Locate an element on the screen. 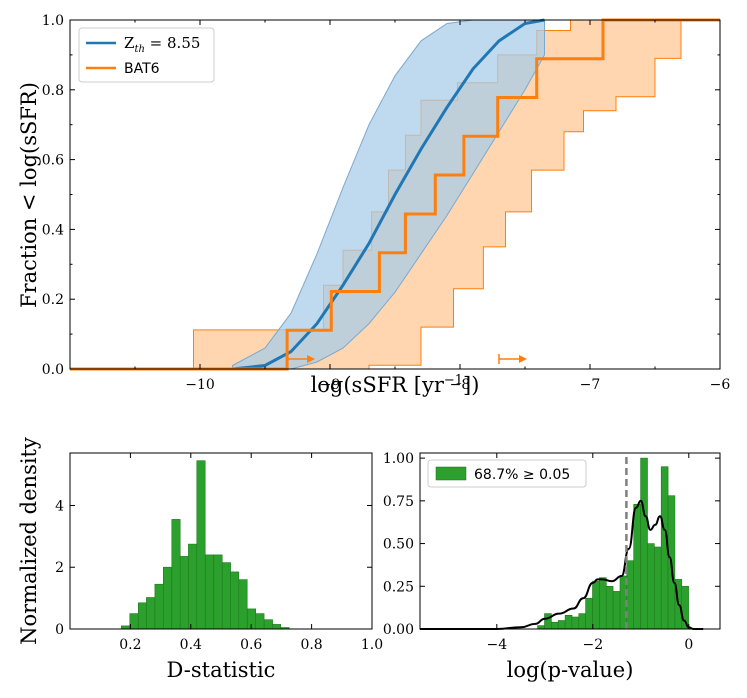 The image size is (747, 698). dstat-axes-frame is located at coordinates (221, 541).